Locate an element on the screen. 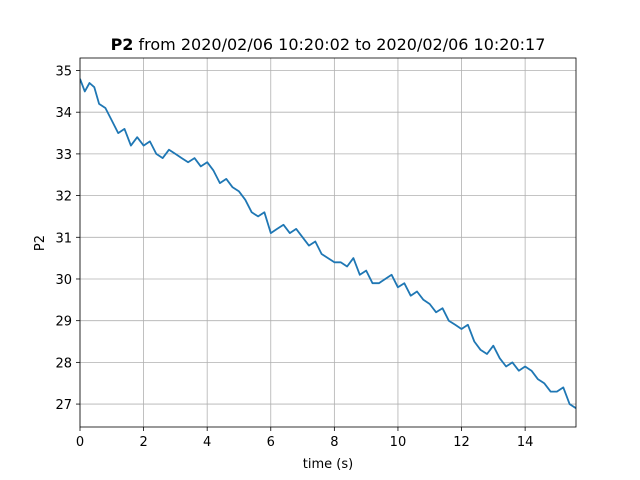 This screenshot has width=640, height=480. x-tick-label: 0 is located at coordinates (80, 442).